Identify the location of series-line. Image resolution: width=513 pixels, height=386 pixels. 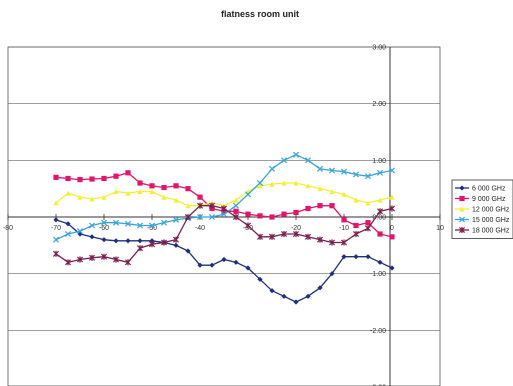
(224, 194).